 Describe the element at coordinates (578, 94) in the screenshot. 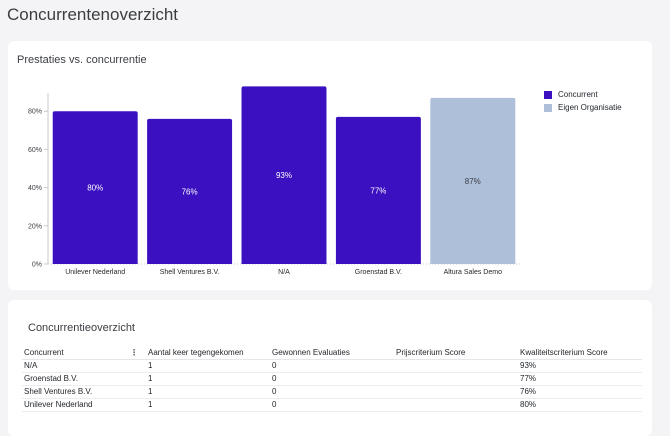

I see `legend-label: Concurrent` at that location.